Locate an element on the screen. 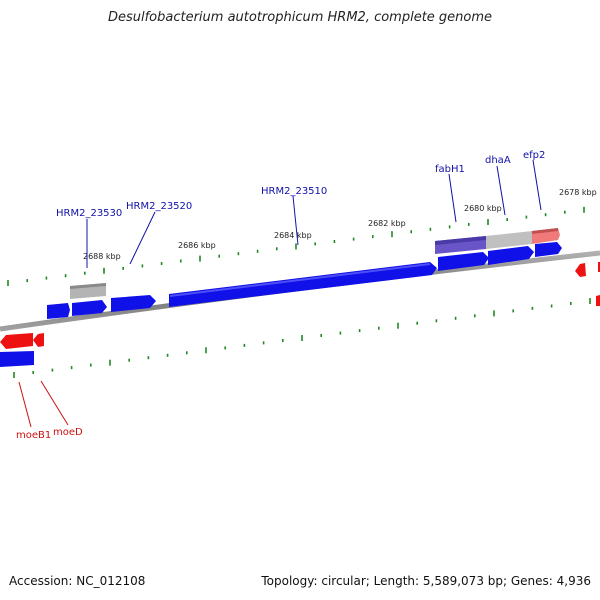 The height and width of the screenshot is (600, 600). leader-fabh1 is located at coordinates (452, 198).